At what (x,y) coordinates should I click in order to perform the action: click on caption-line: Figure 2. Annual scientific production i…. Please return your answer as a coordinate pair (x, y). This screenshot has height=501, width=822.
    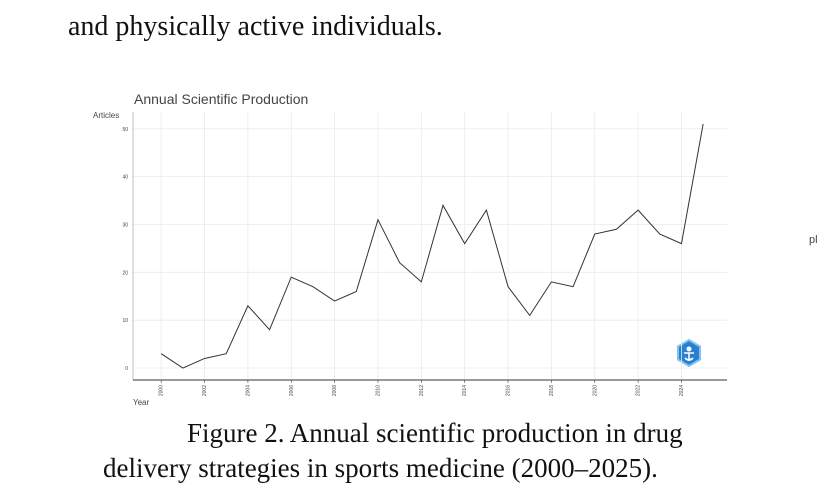
    Looking at the image, I should click on (435, 433).